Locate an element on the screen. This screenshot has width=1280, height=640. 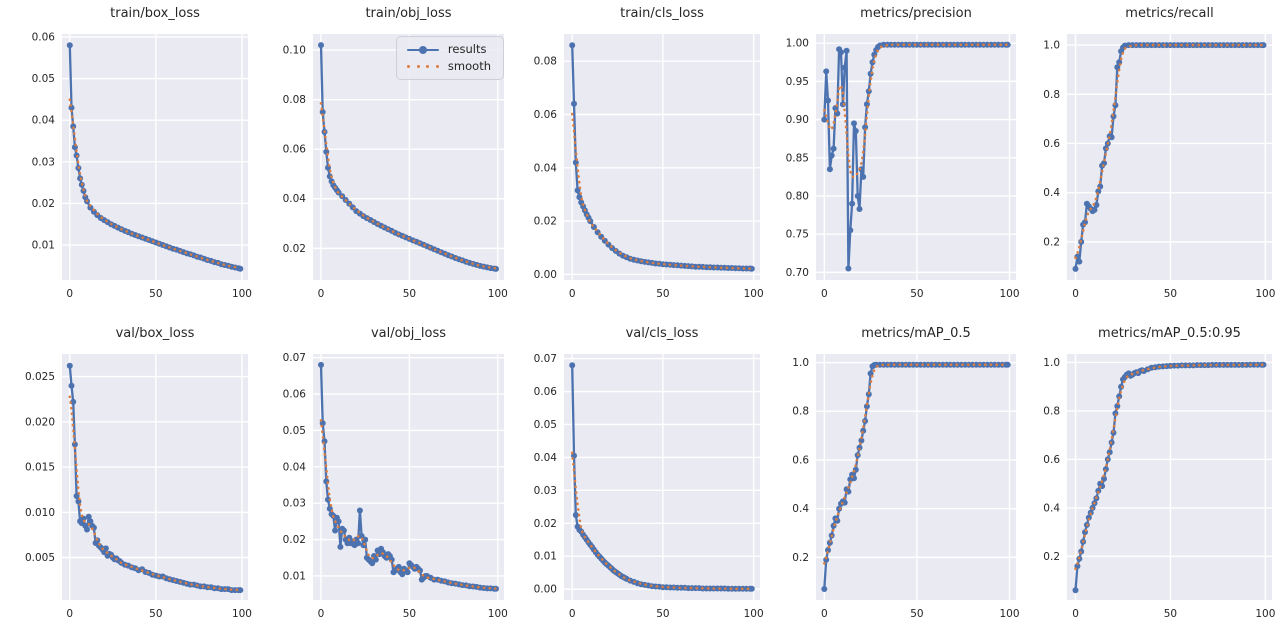
legend-item-results: results is located at coordinates (448, 49).